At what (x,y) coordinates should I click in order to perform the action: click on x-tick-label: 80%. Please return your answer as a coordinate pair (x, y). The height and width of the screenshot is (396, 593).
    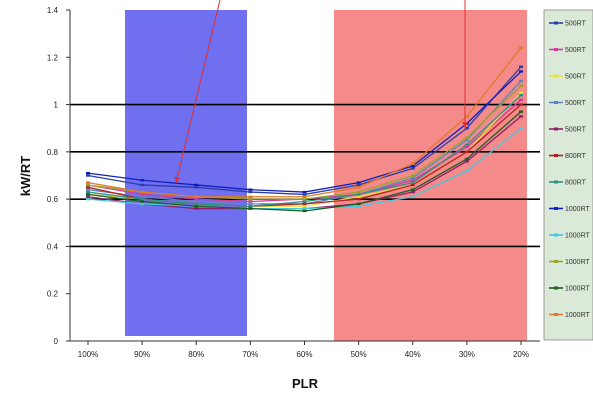
    Looking at the image, I should click on (196, 354).